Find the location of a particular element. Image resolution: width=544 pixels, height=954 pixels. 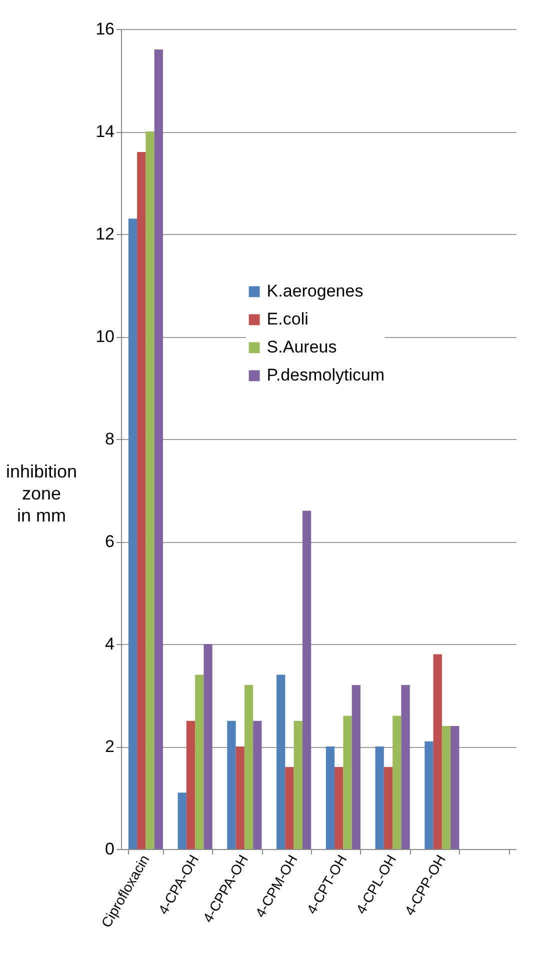

y-tick-label: 14 is located at coordinates (105, 131).